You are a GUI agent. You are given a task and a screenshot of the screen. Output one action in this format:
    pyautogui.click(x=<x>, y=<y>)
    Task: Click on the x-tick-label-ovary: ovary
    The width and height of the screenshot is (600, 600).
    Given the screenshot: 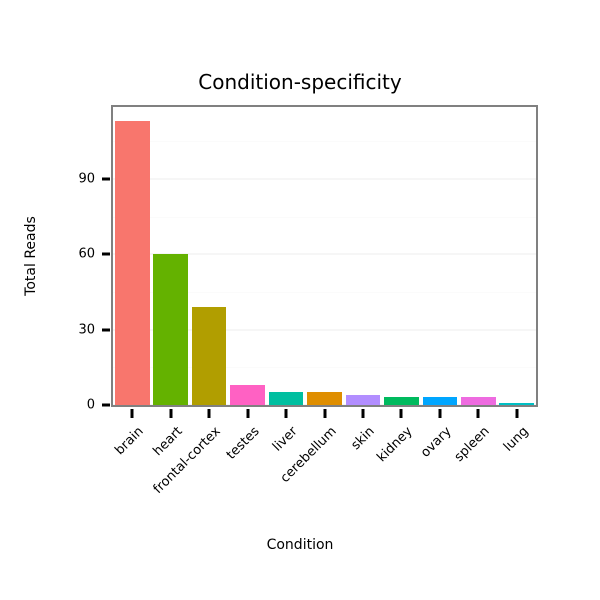 What is the action you would take?
    pyautogui.click(x=436, y=442)
    